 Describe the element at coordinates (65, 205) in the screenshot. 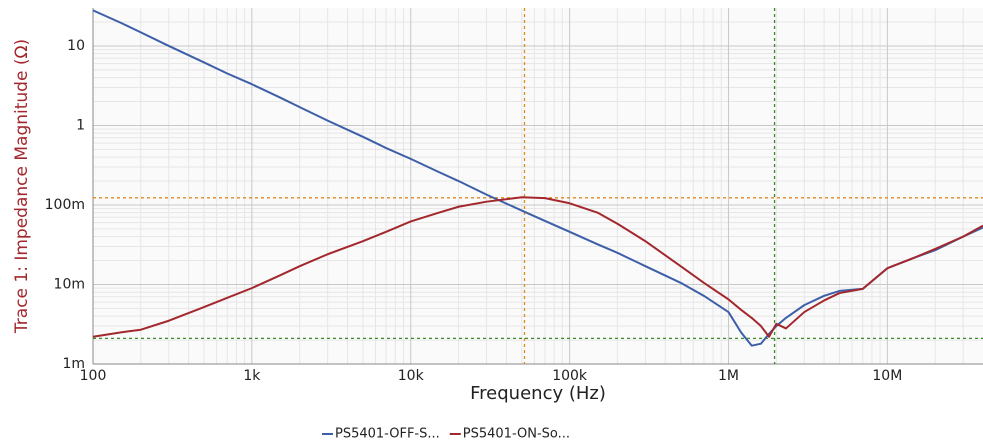

I see `y-tick-label: 100m` at that location.